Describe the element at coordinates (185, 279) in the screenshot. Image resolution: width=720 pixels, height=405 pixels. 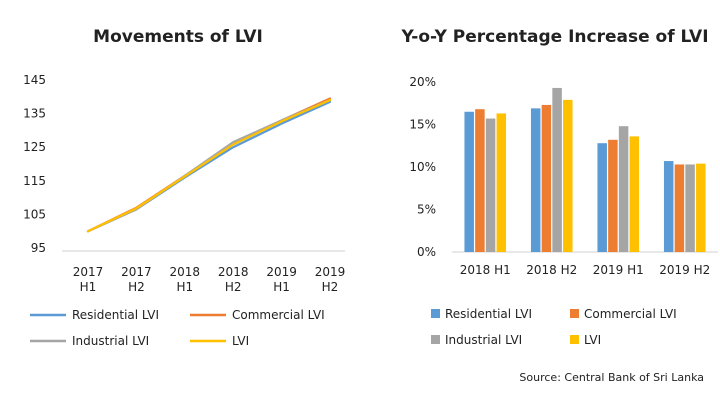
I see `line-chart-x-tick-label: 2018 H1` at that location.